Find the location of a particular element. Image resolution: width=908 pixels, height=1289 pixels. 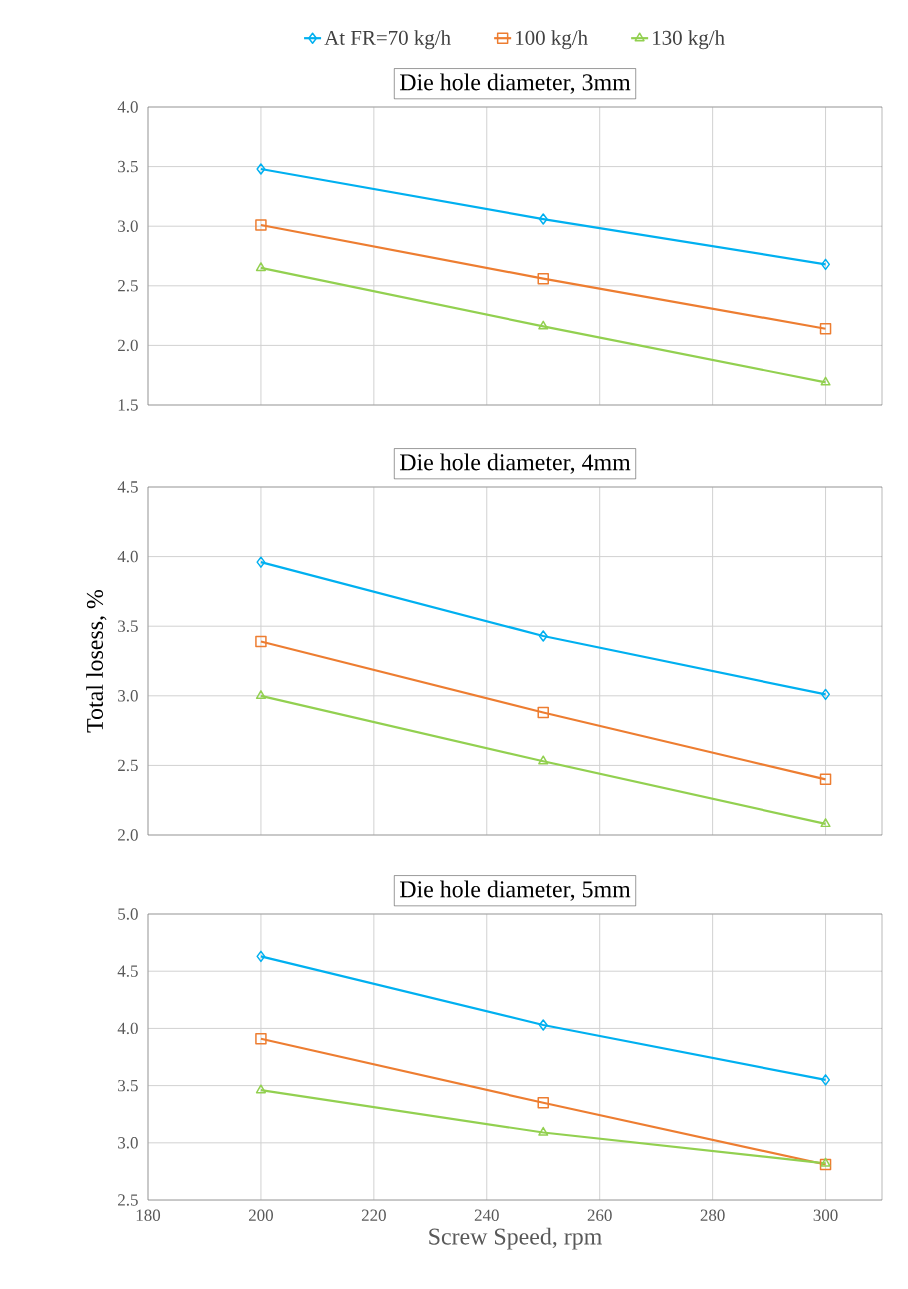

x-tick-label: 260 is located at coordinates (599, 1215).